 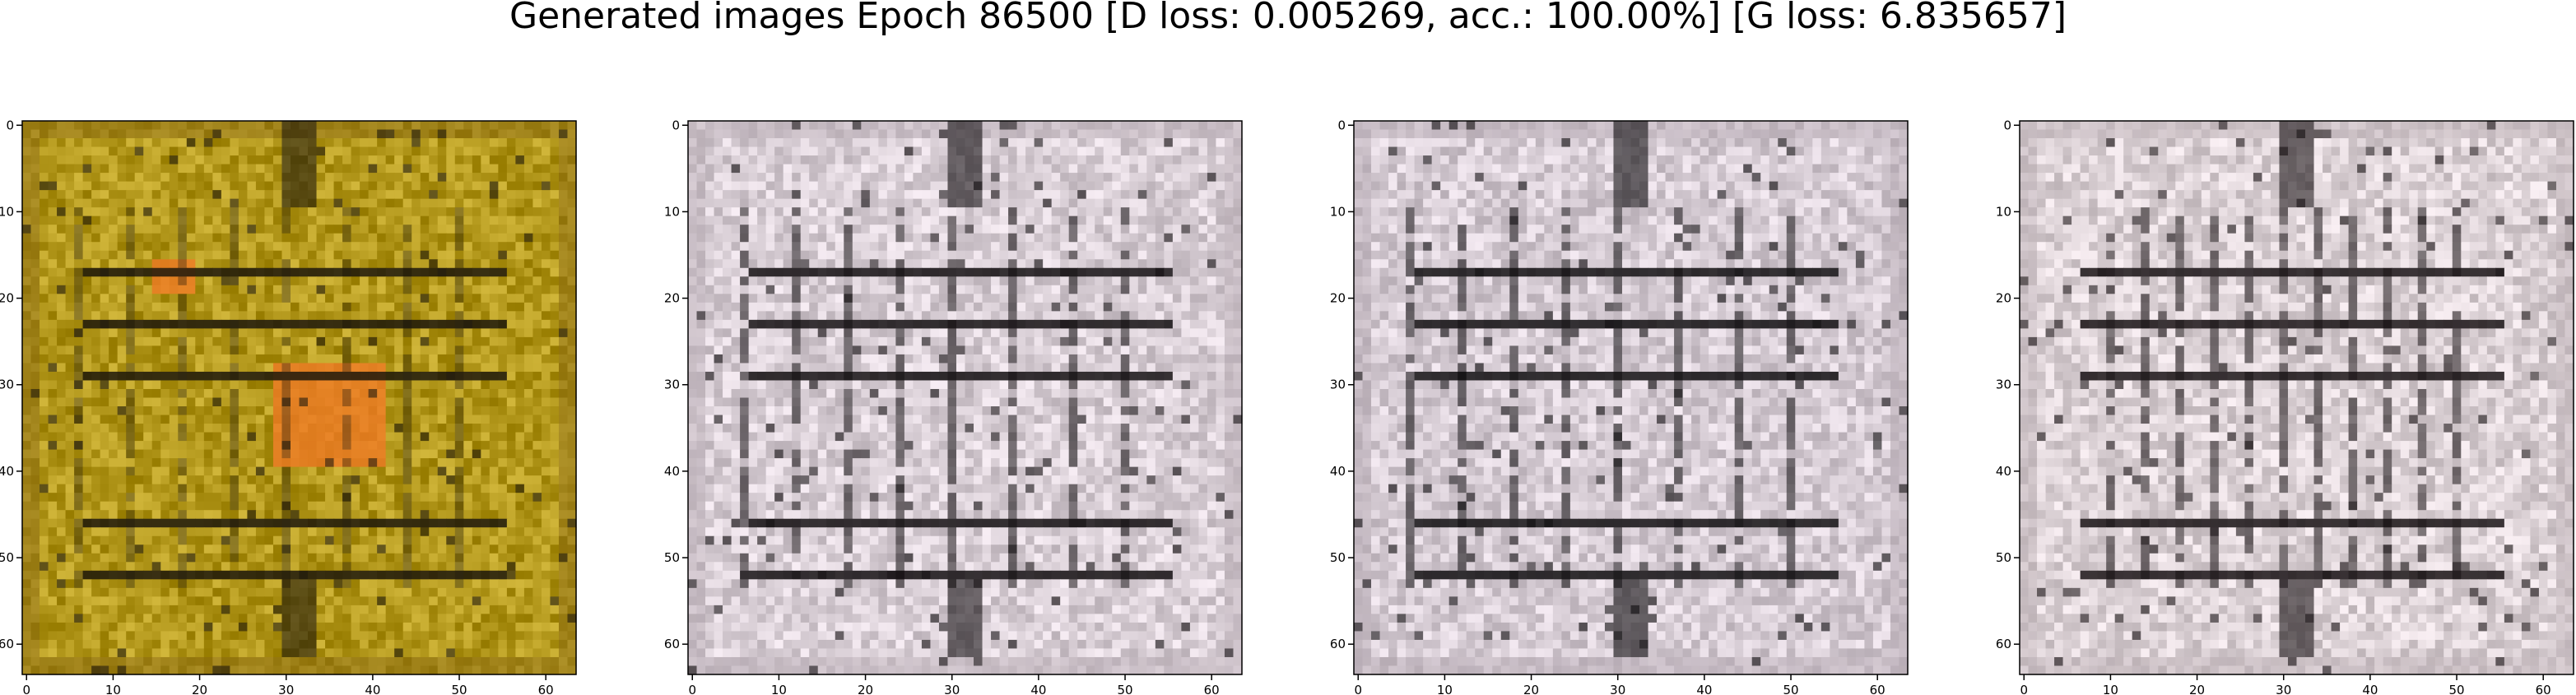 I want to click on y-tick-labels-1: 0 10 20 30 40 50 60, so click(x=7, y=384).